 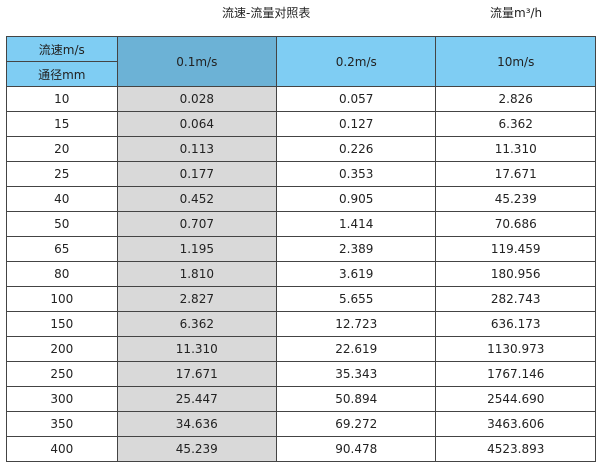 What do you see at coordinates (197, 274) in the screenshot?
I see `flow-cell: 1.810` at bounding box center [197, 274].